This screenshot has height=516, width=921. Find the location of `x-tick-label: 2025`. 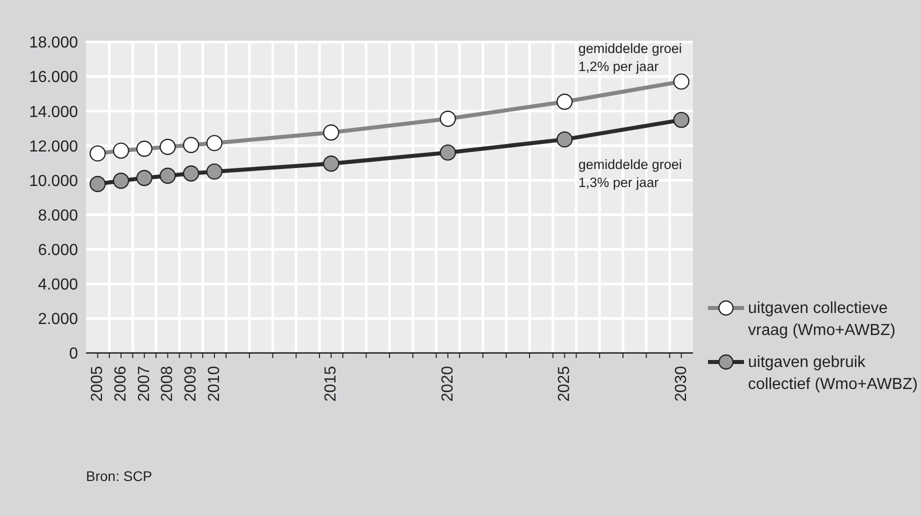

x-tick-label: 2025 is located at coordinates (565, 384).